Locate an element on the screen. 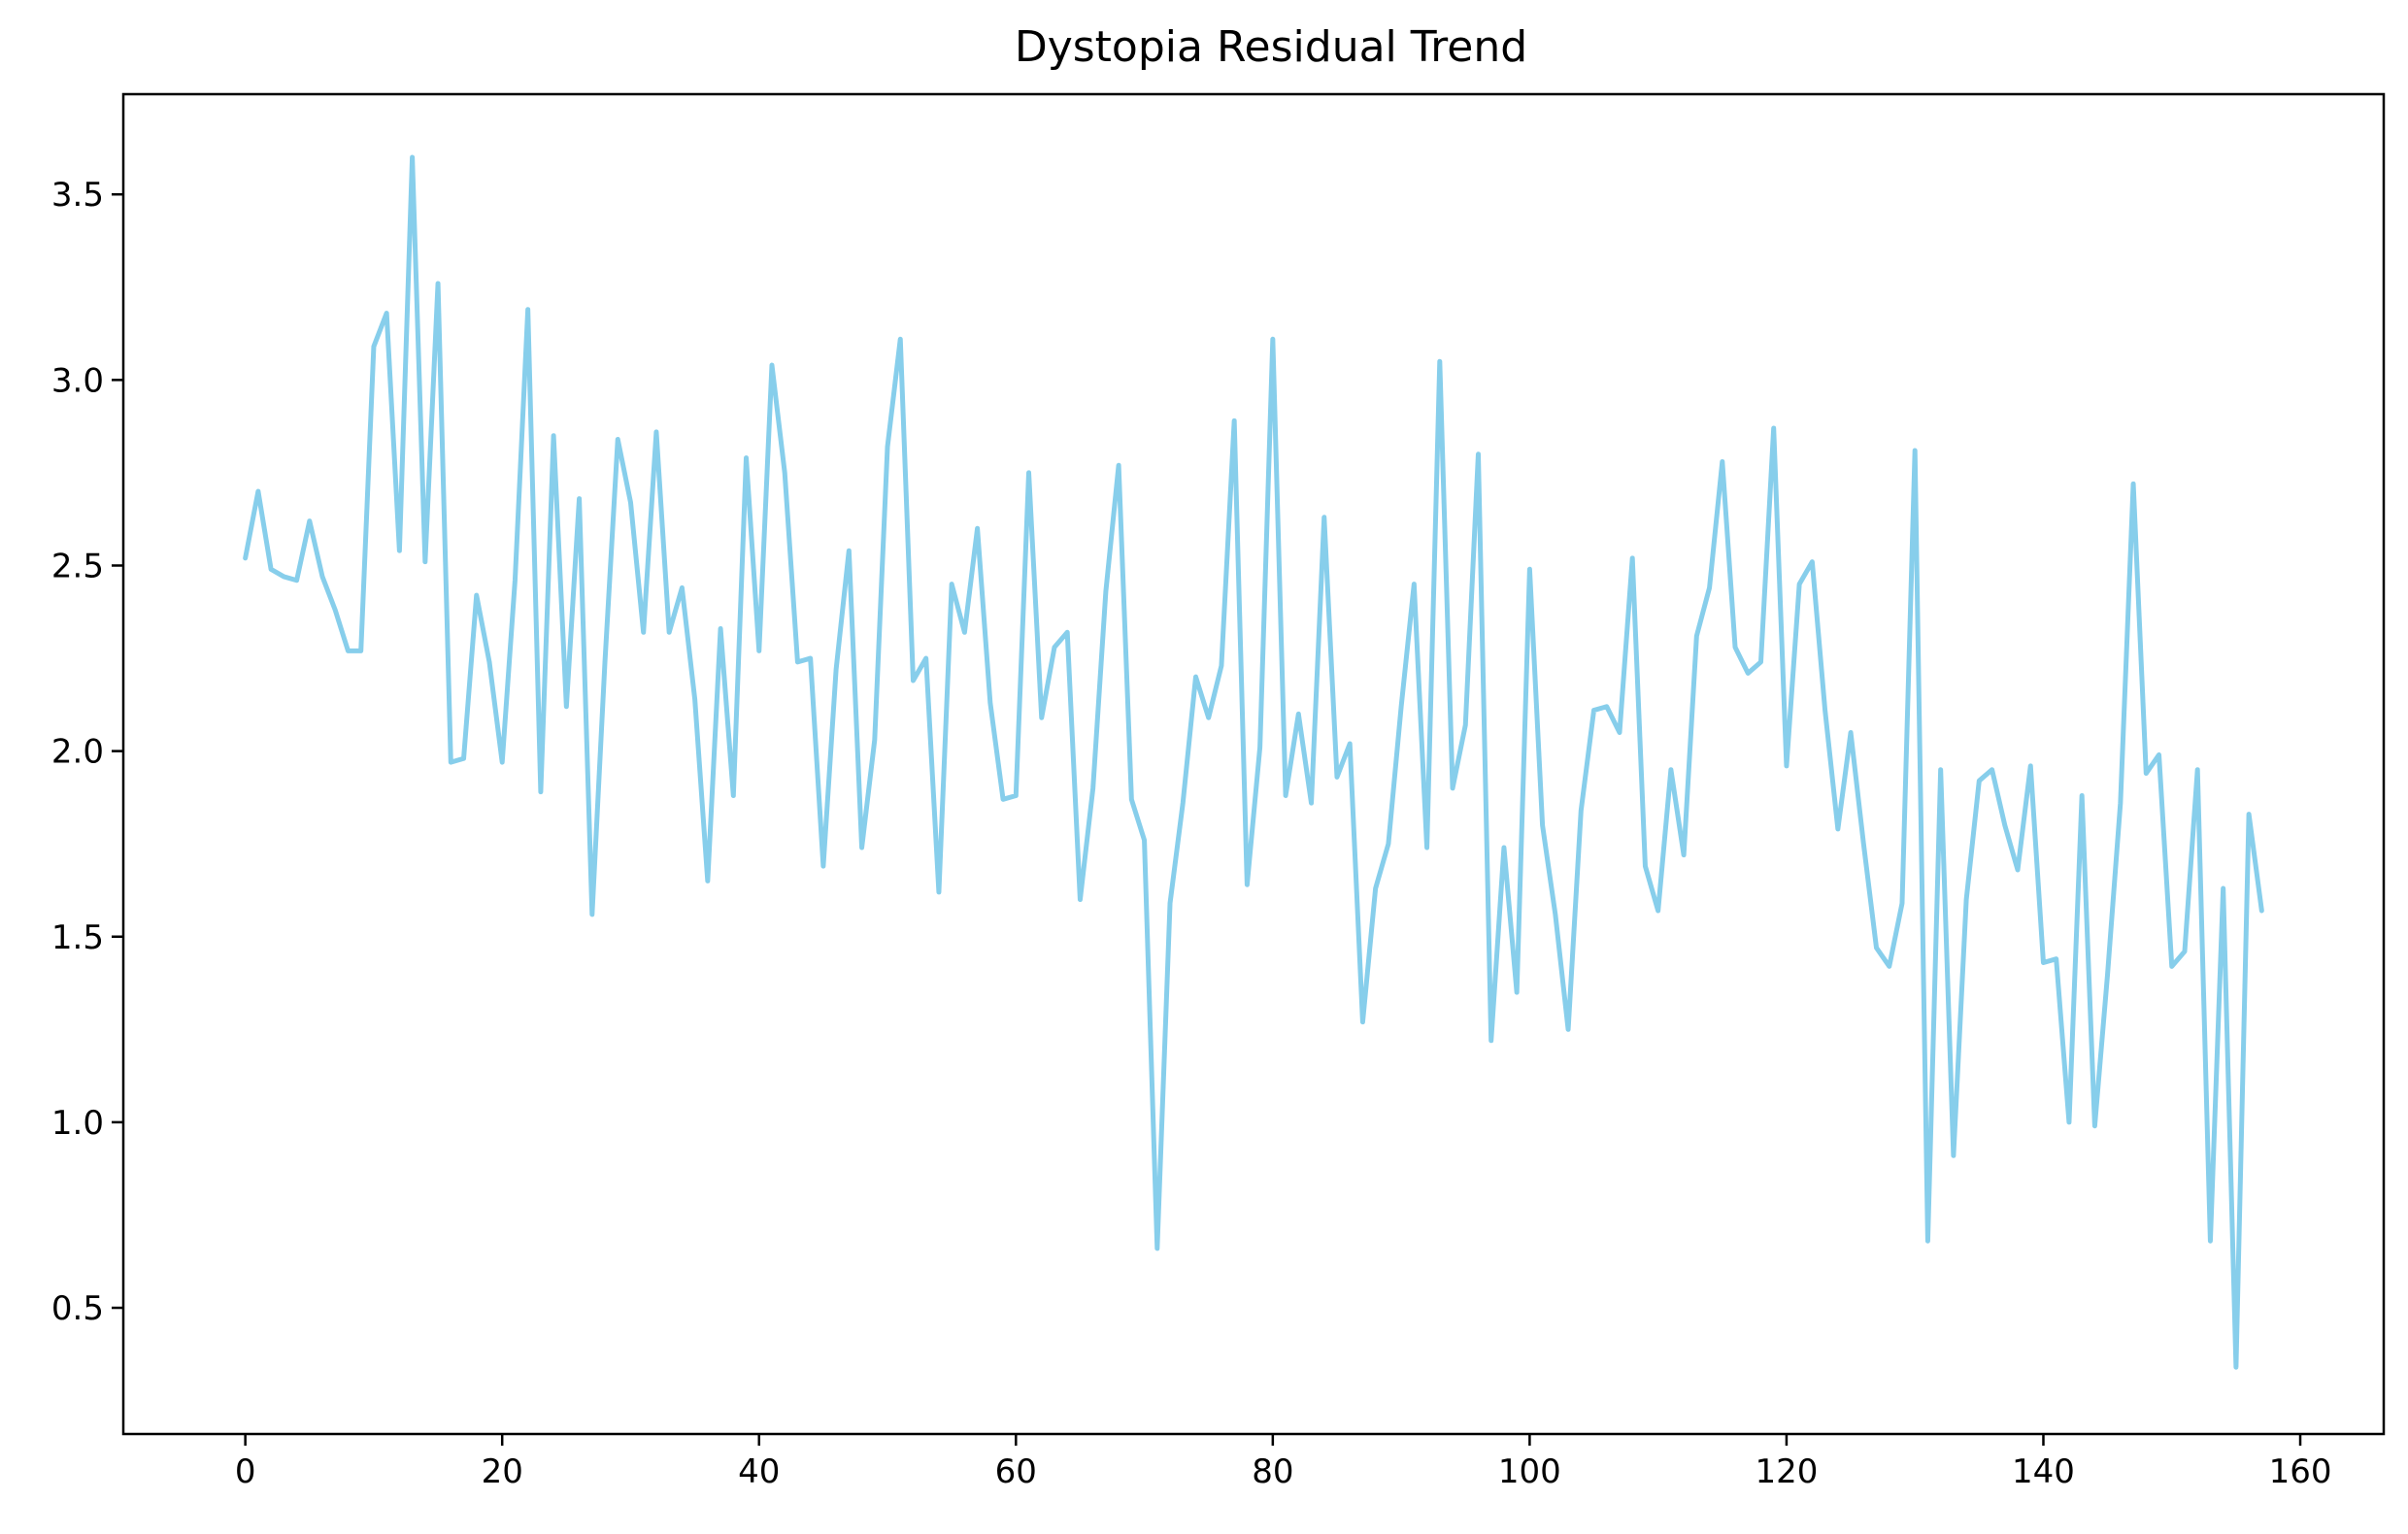 The height and width of the screenshot is (1534, 2408). x-axis: 0 20 40 60 80 100 120 140 160 is located at coordinates (1283, 1462).